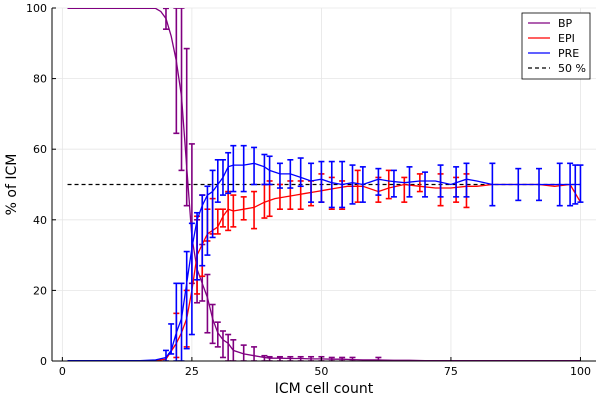  What do you see at coordinates (12, 185) in the screenshot?
I see `y-axis-title: % of ICM` at bounding box center [12, 185].